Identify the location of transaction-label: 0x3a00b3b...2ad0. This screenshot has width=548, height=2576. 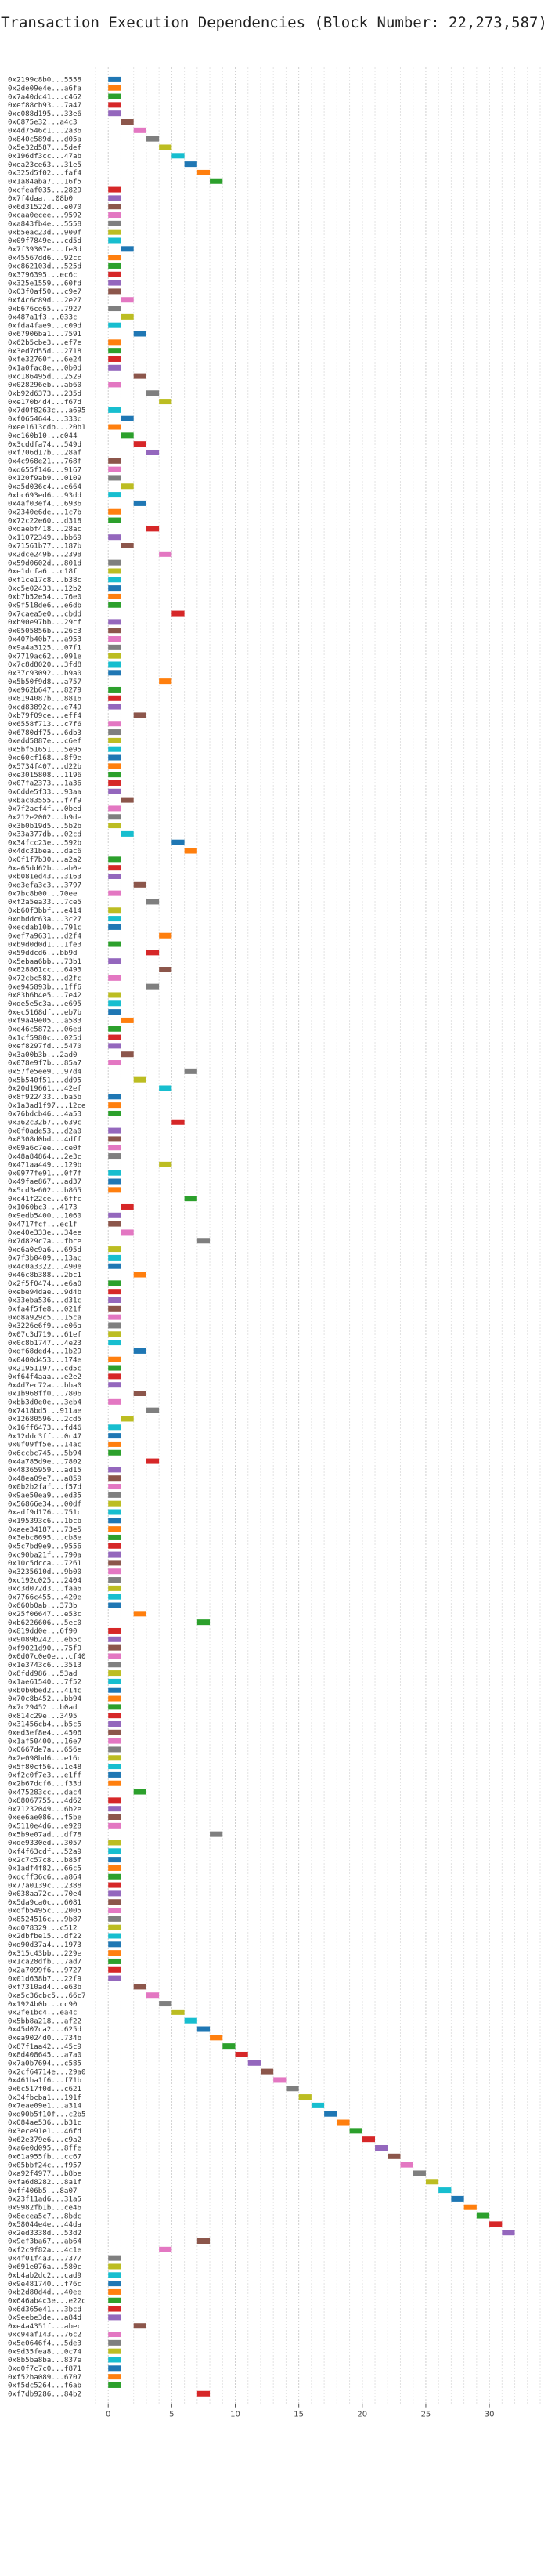
(43, 1055).